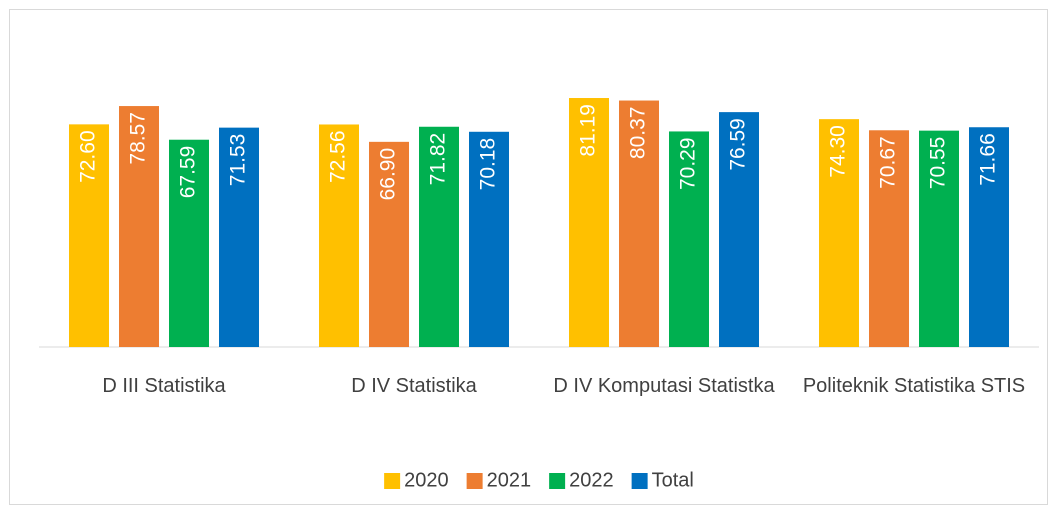 The width and height of the screenshot is (1058, 515). I want to click on data-label: 72.60, so click(88, 156).